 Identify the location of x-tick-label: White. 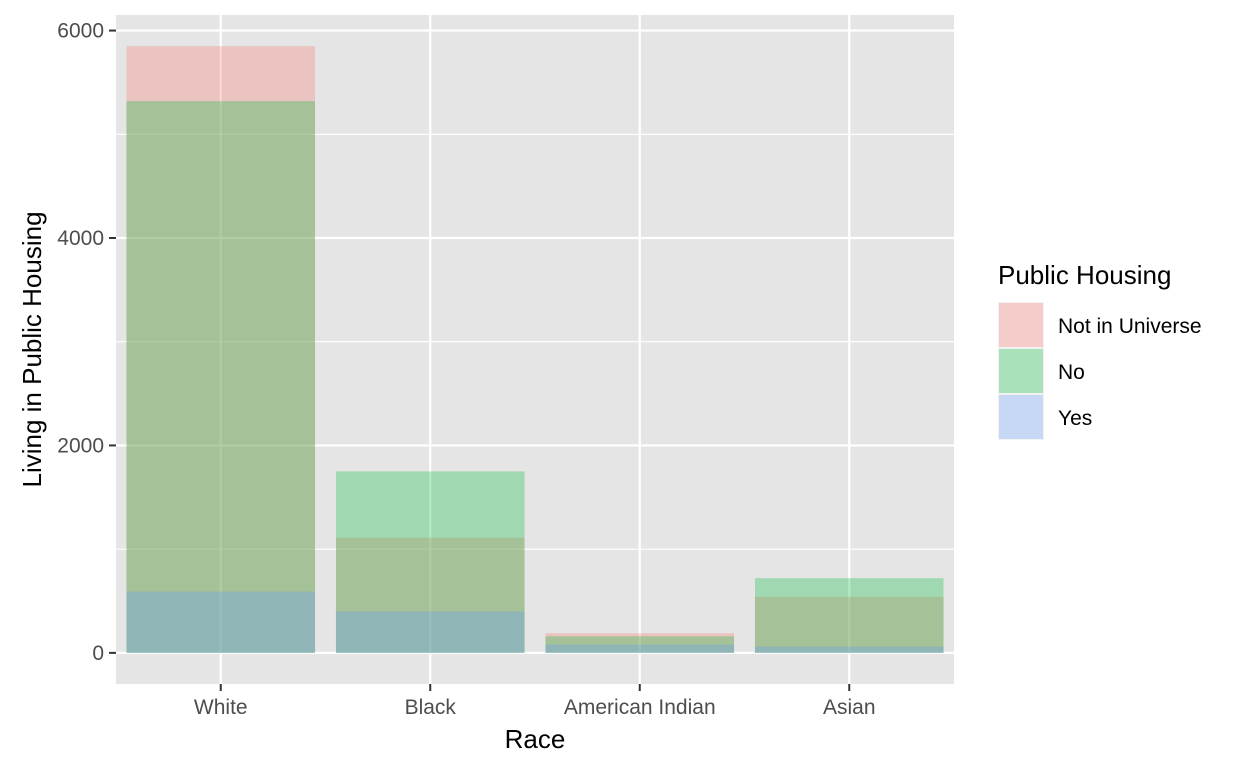
(221, 707).